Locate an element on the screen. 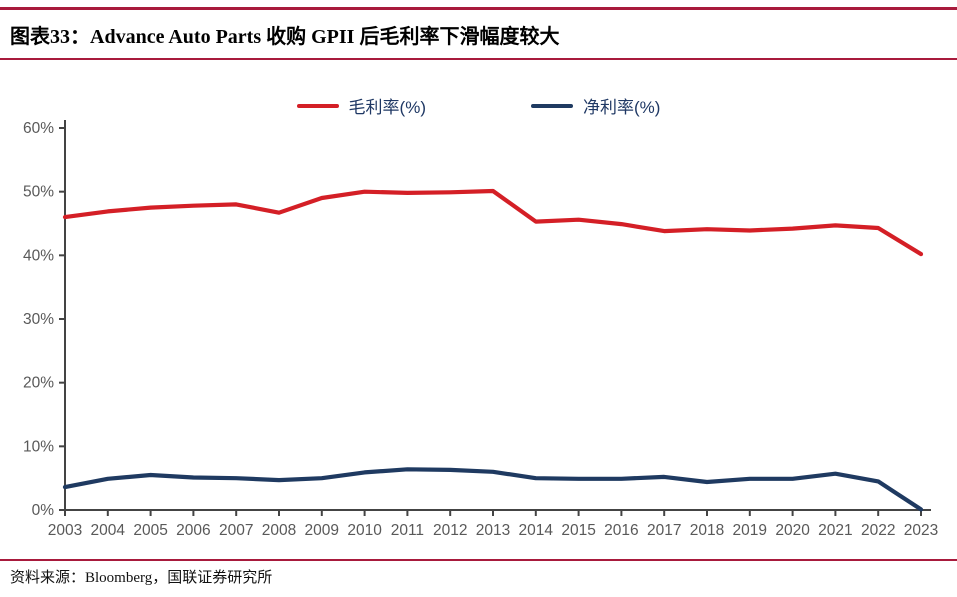  x-tick-label: 2020 is located at coordinates (792, 530).